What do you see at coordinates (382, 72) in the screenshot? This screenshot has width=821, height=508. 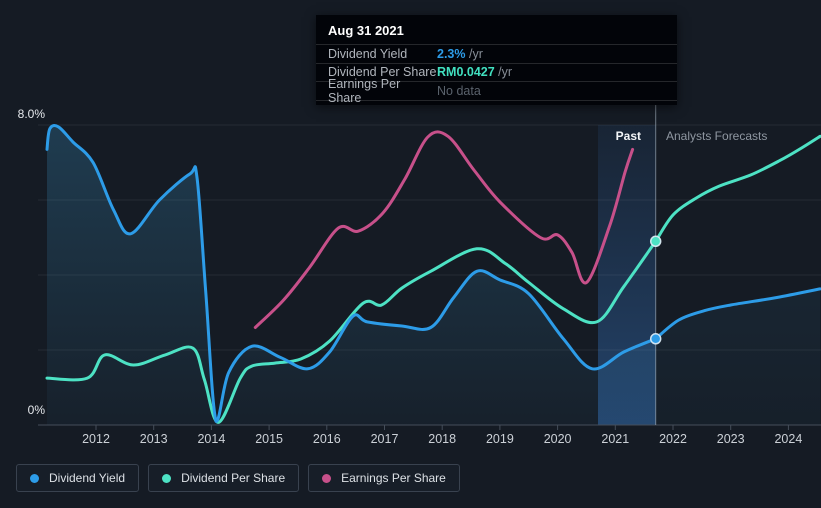 I see `tooltip-label: Dividend Per Share` at bounding box center [382, 72].